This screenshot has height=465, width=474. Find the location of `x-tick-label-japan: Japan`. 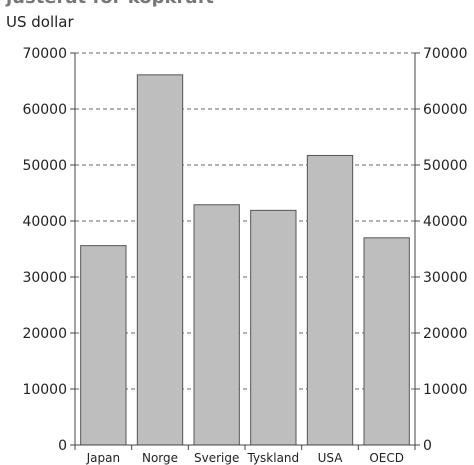

x-tick-label-japan: Japan is located at coordinates (103, 458).